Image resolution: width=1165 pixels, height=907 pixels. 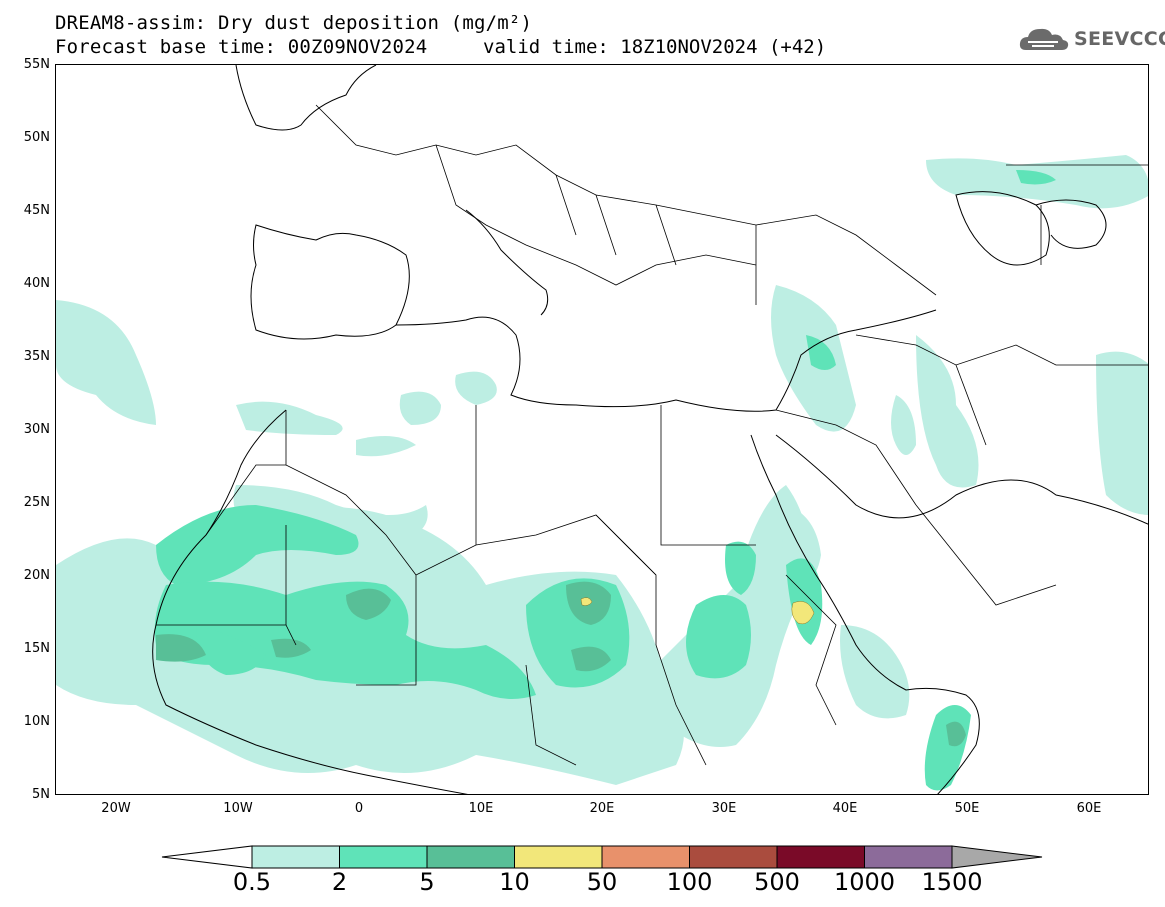 I want to click on colorbar-label: 100, so click(x=689, y=882).